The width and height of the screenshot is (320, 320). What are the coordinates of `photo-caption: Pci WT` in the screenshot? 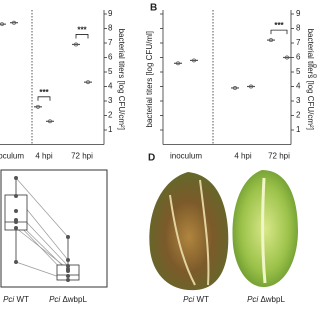 It's located at (196, 299).